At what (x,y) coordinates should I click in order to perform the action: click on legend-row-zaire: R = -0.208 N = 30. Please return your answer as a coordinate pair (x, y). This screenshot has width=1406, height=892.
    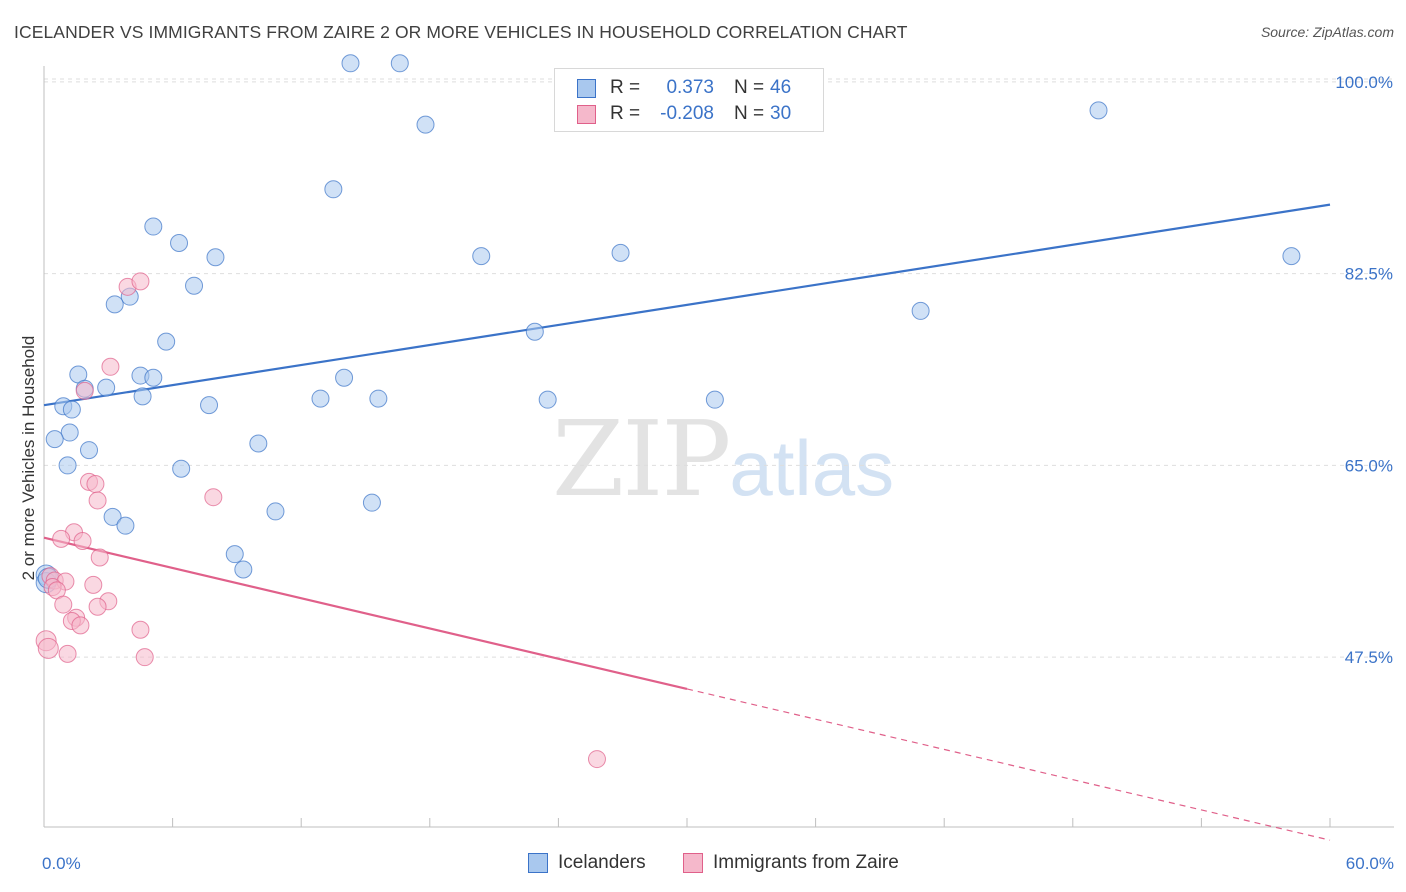
    Looking at the image, I should click on (684, 114).